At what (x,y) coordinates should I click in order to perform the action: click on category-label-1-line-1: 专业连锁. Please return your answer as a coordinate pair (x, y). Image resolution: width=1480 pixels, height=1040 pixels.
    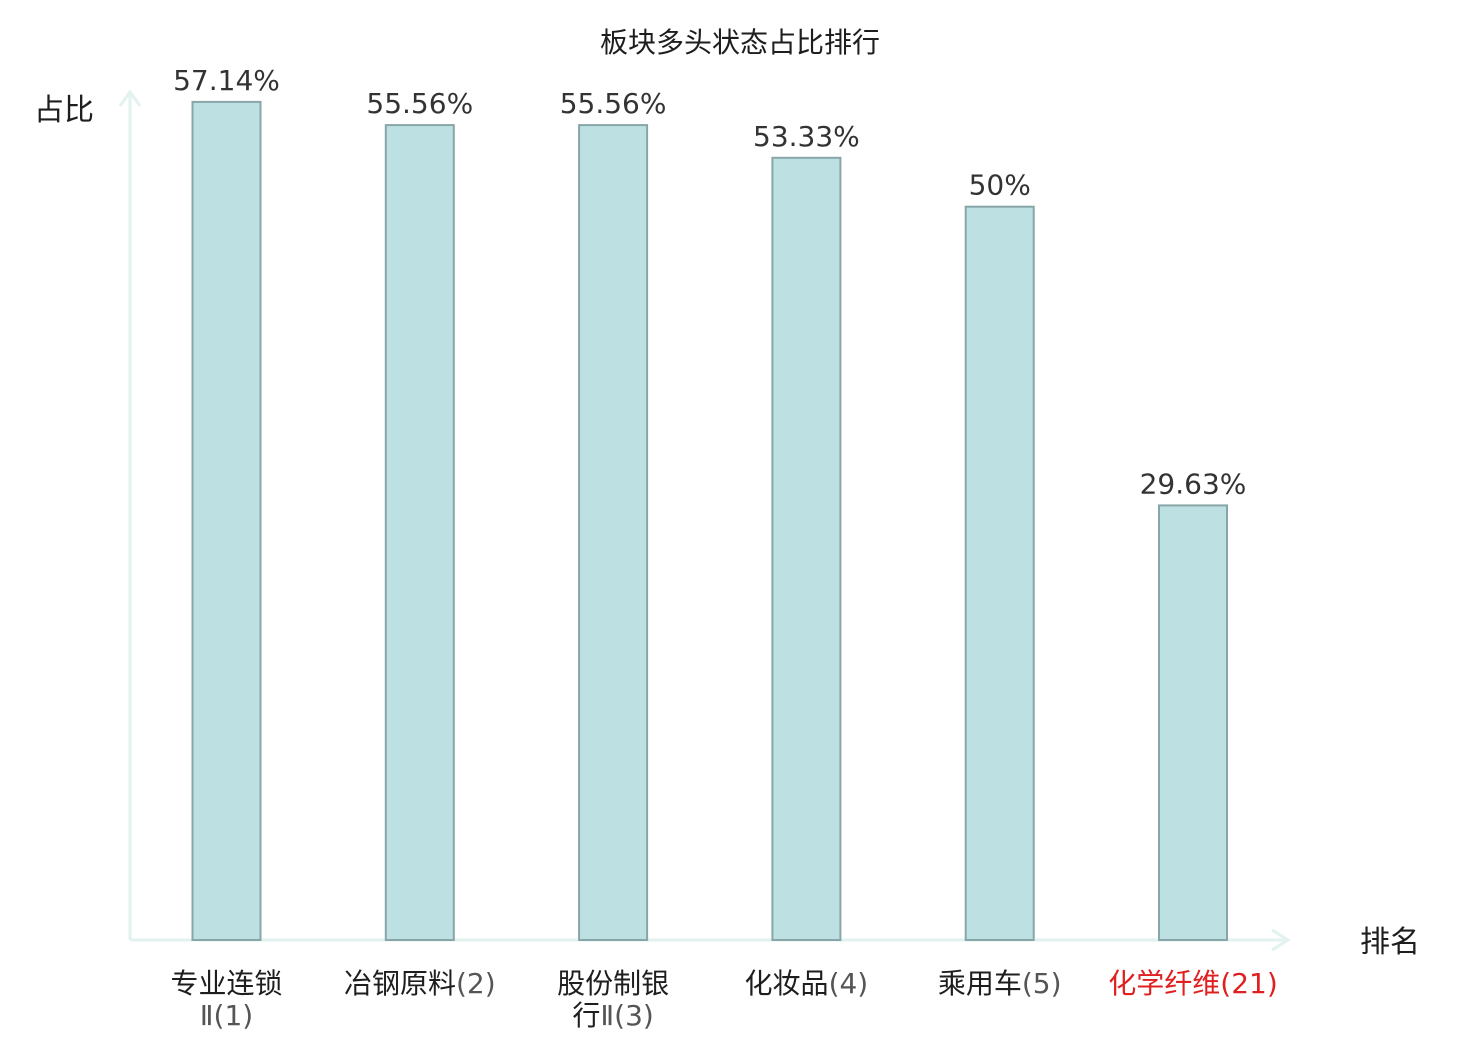
    Looking at the image, I should click on (226, 983).